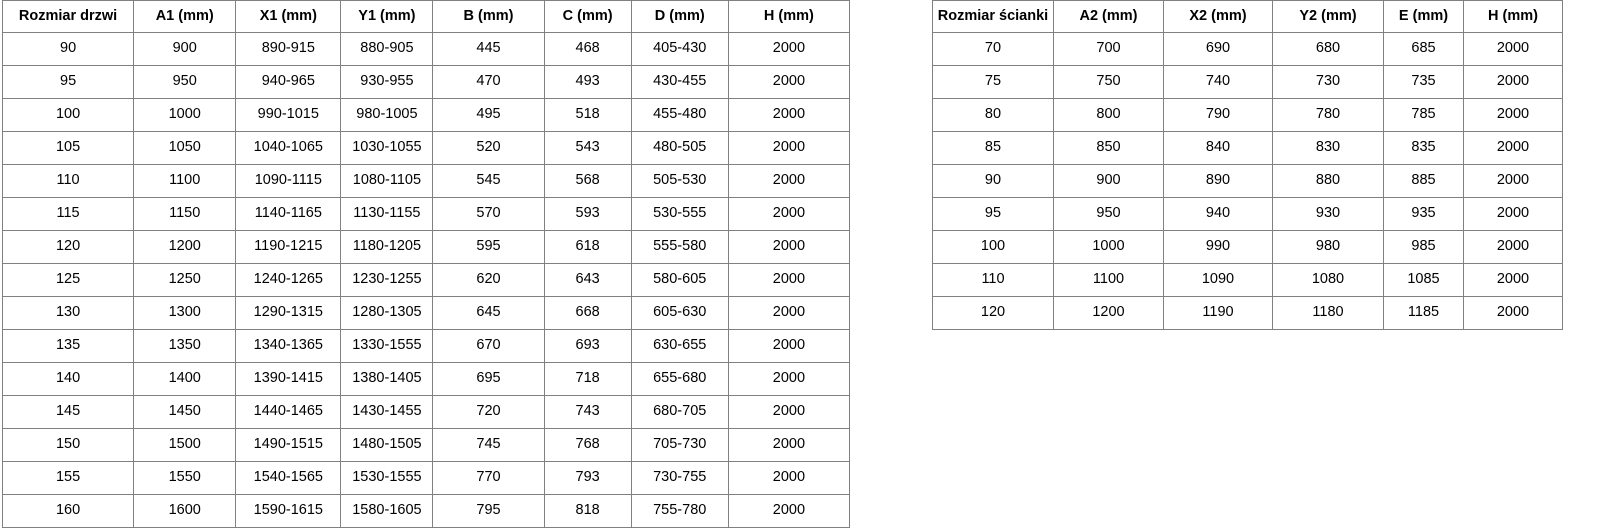 This screenshot has height=528, width=1600. Describe the element at coordinates (426, 82) in the screenshot. I see `table-row: 95 950 940-965 930-955 470 493 430-455 2000` at that location.